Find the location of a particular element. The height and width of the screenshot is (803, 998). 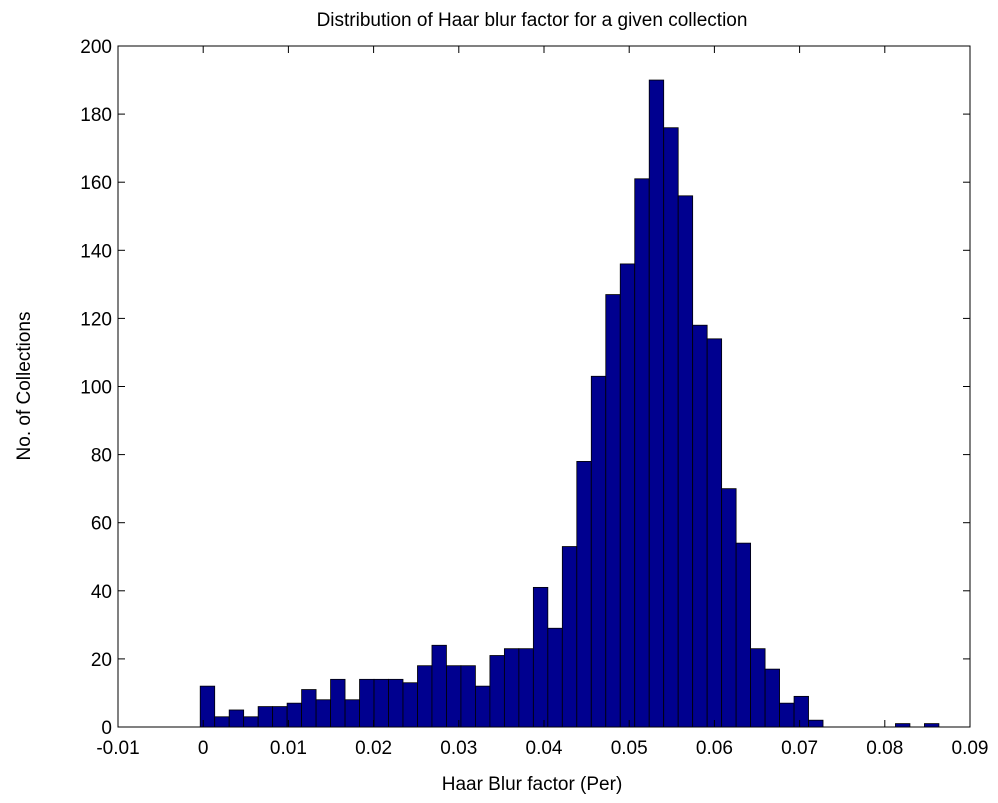

y-tick-label: 120 is located at coordinates (96, 319).